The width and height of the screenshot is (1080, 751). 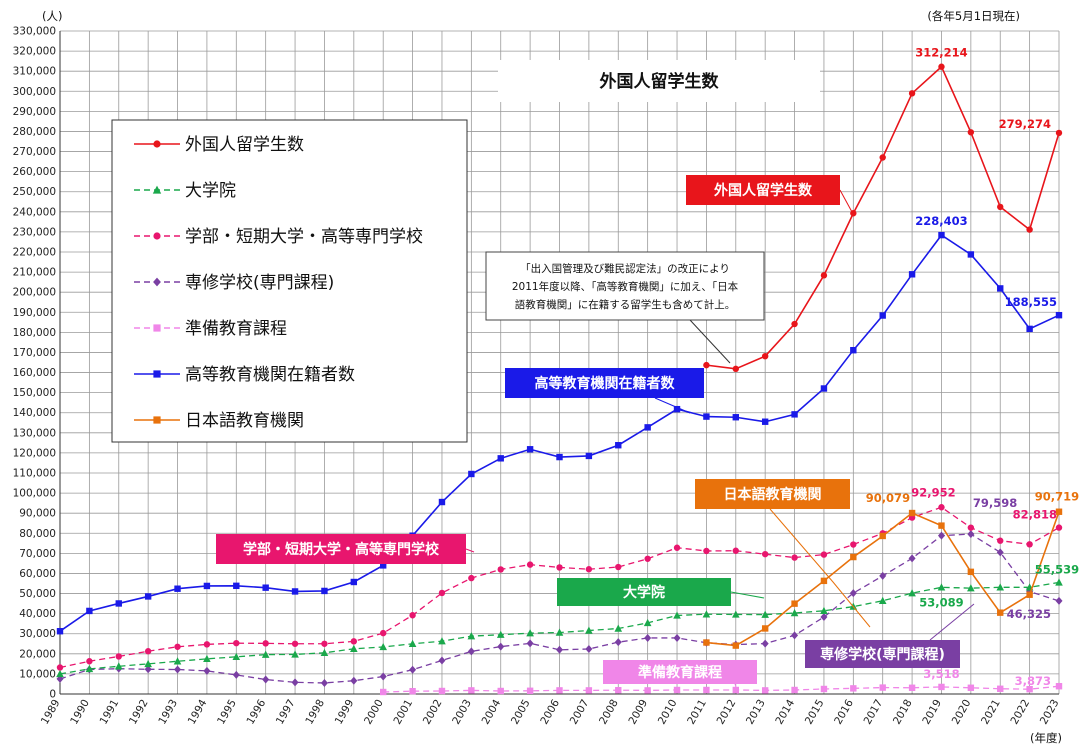 I want to click on callout-text: 専修学校(専門課程), so click(x=882, y=654).